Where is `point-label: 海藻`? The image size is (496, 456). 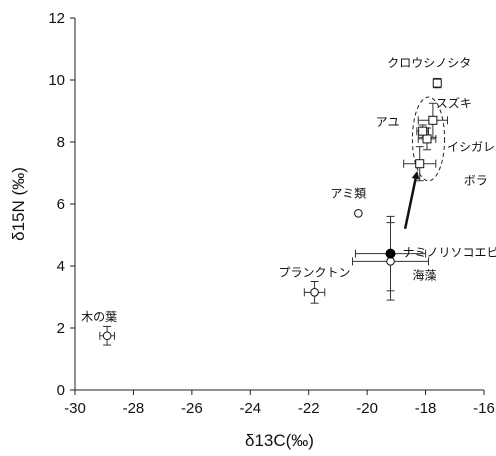
point-label: 海藻 is located at coordinates (425, 274).